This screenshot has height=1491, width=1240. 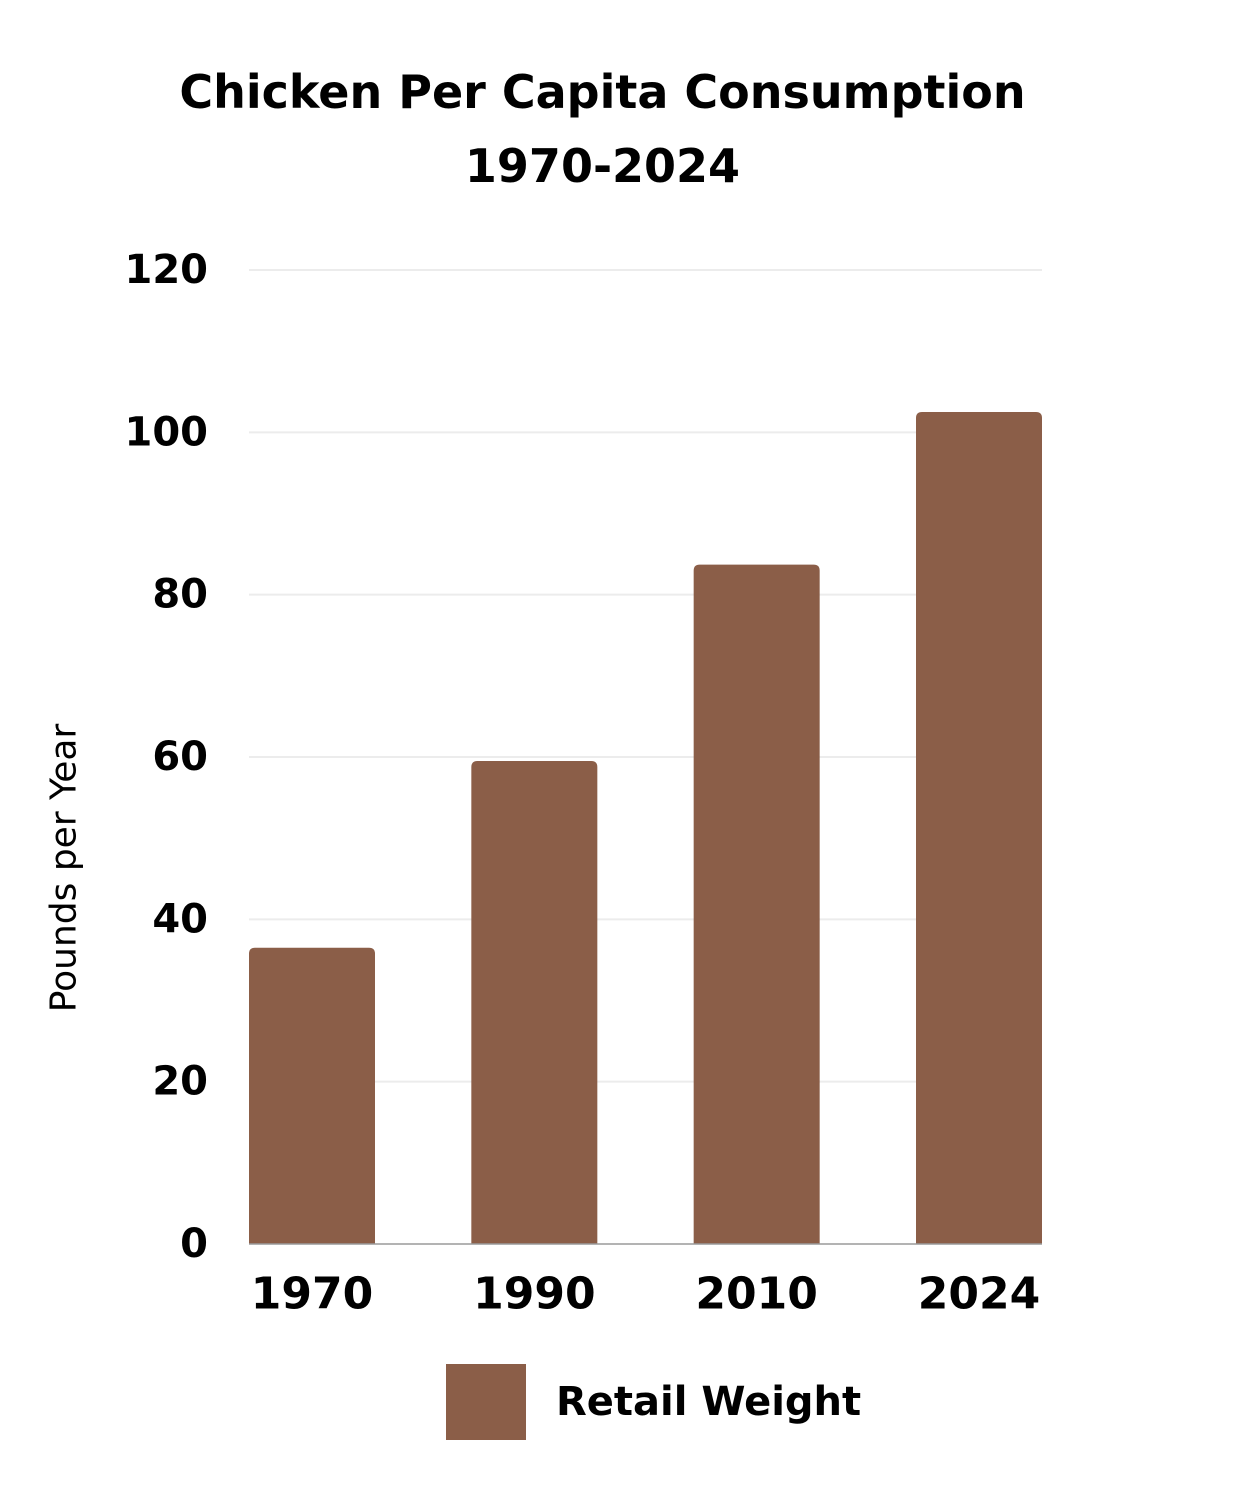 I want to click on y-tick-label: 120, so click(x=167, y=270).